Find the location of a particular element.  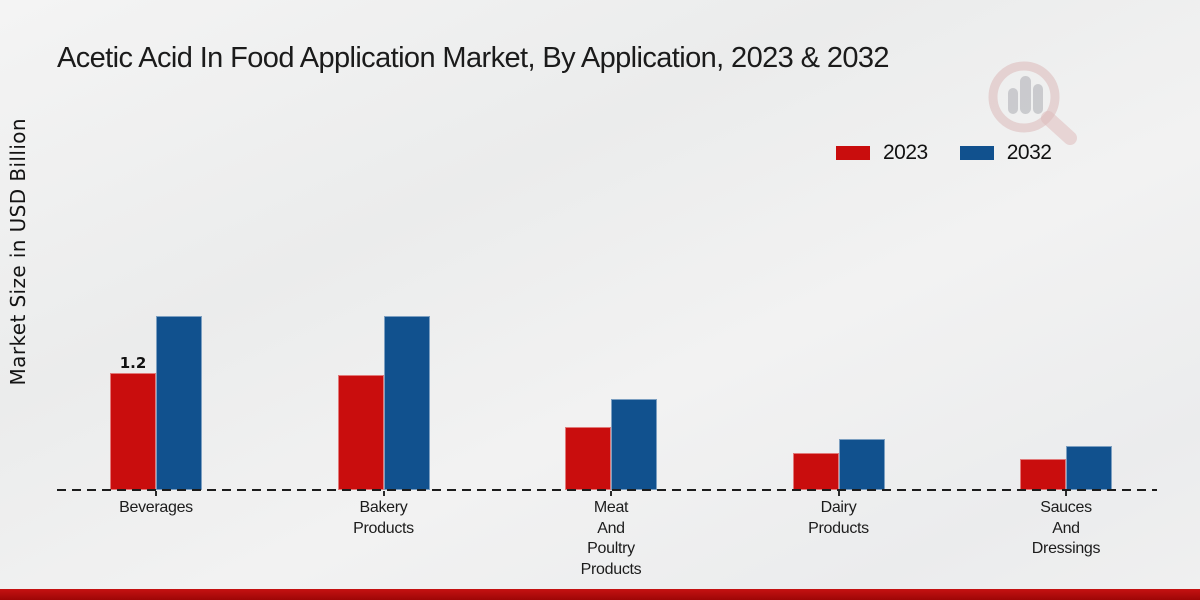

bar-2032-bakery is located at coordinates (406, 403).